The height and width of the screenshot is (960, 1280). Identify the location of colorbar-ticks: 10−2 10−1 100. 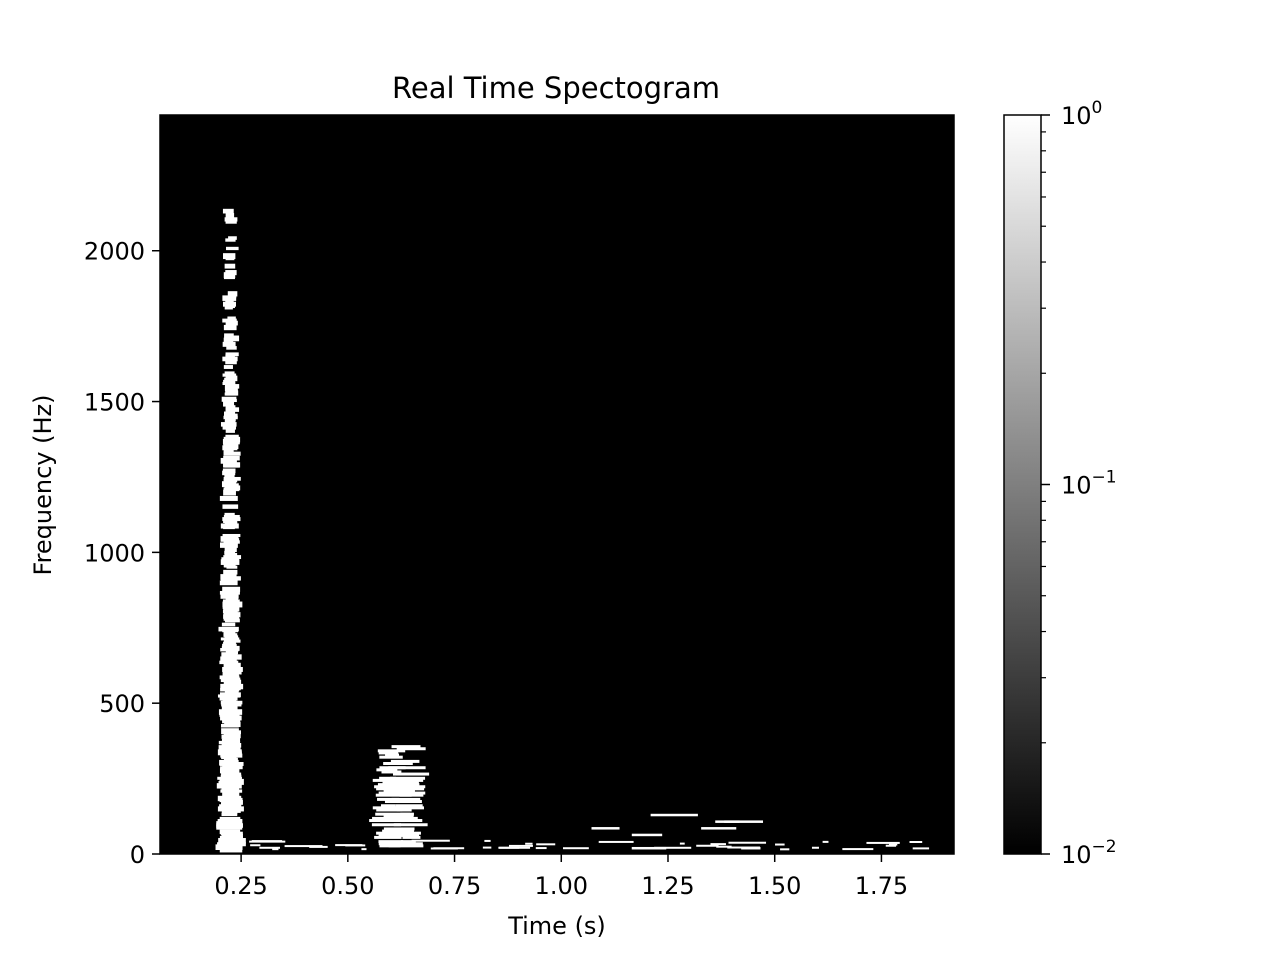
(1079, 483).